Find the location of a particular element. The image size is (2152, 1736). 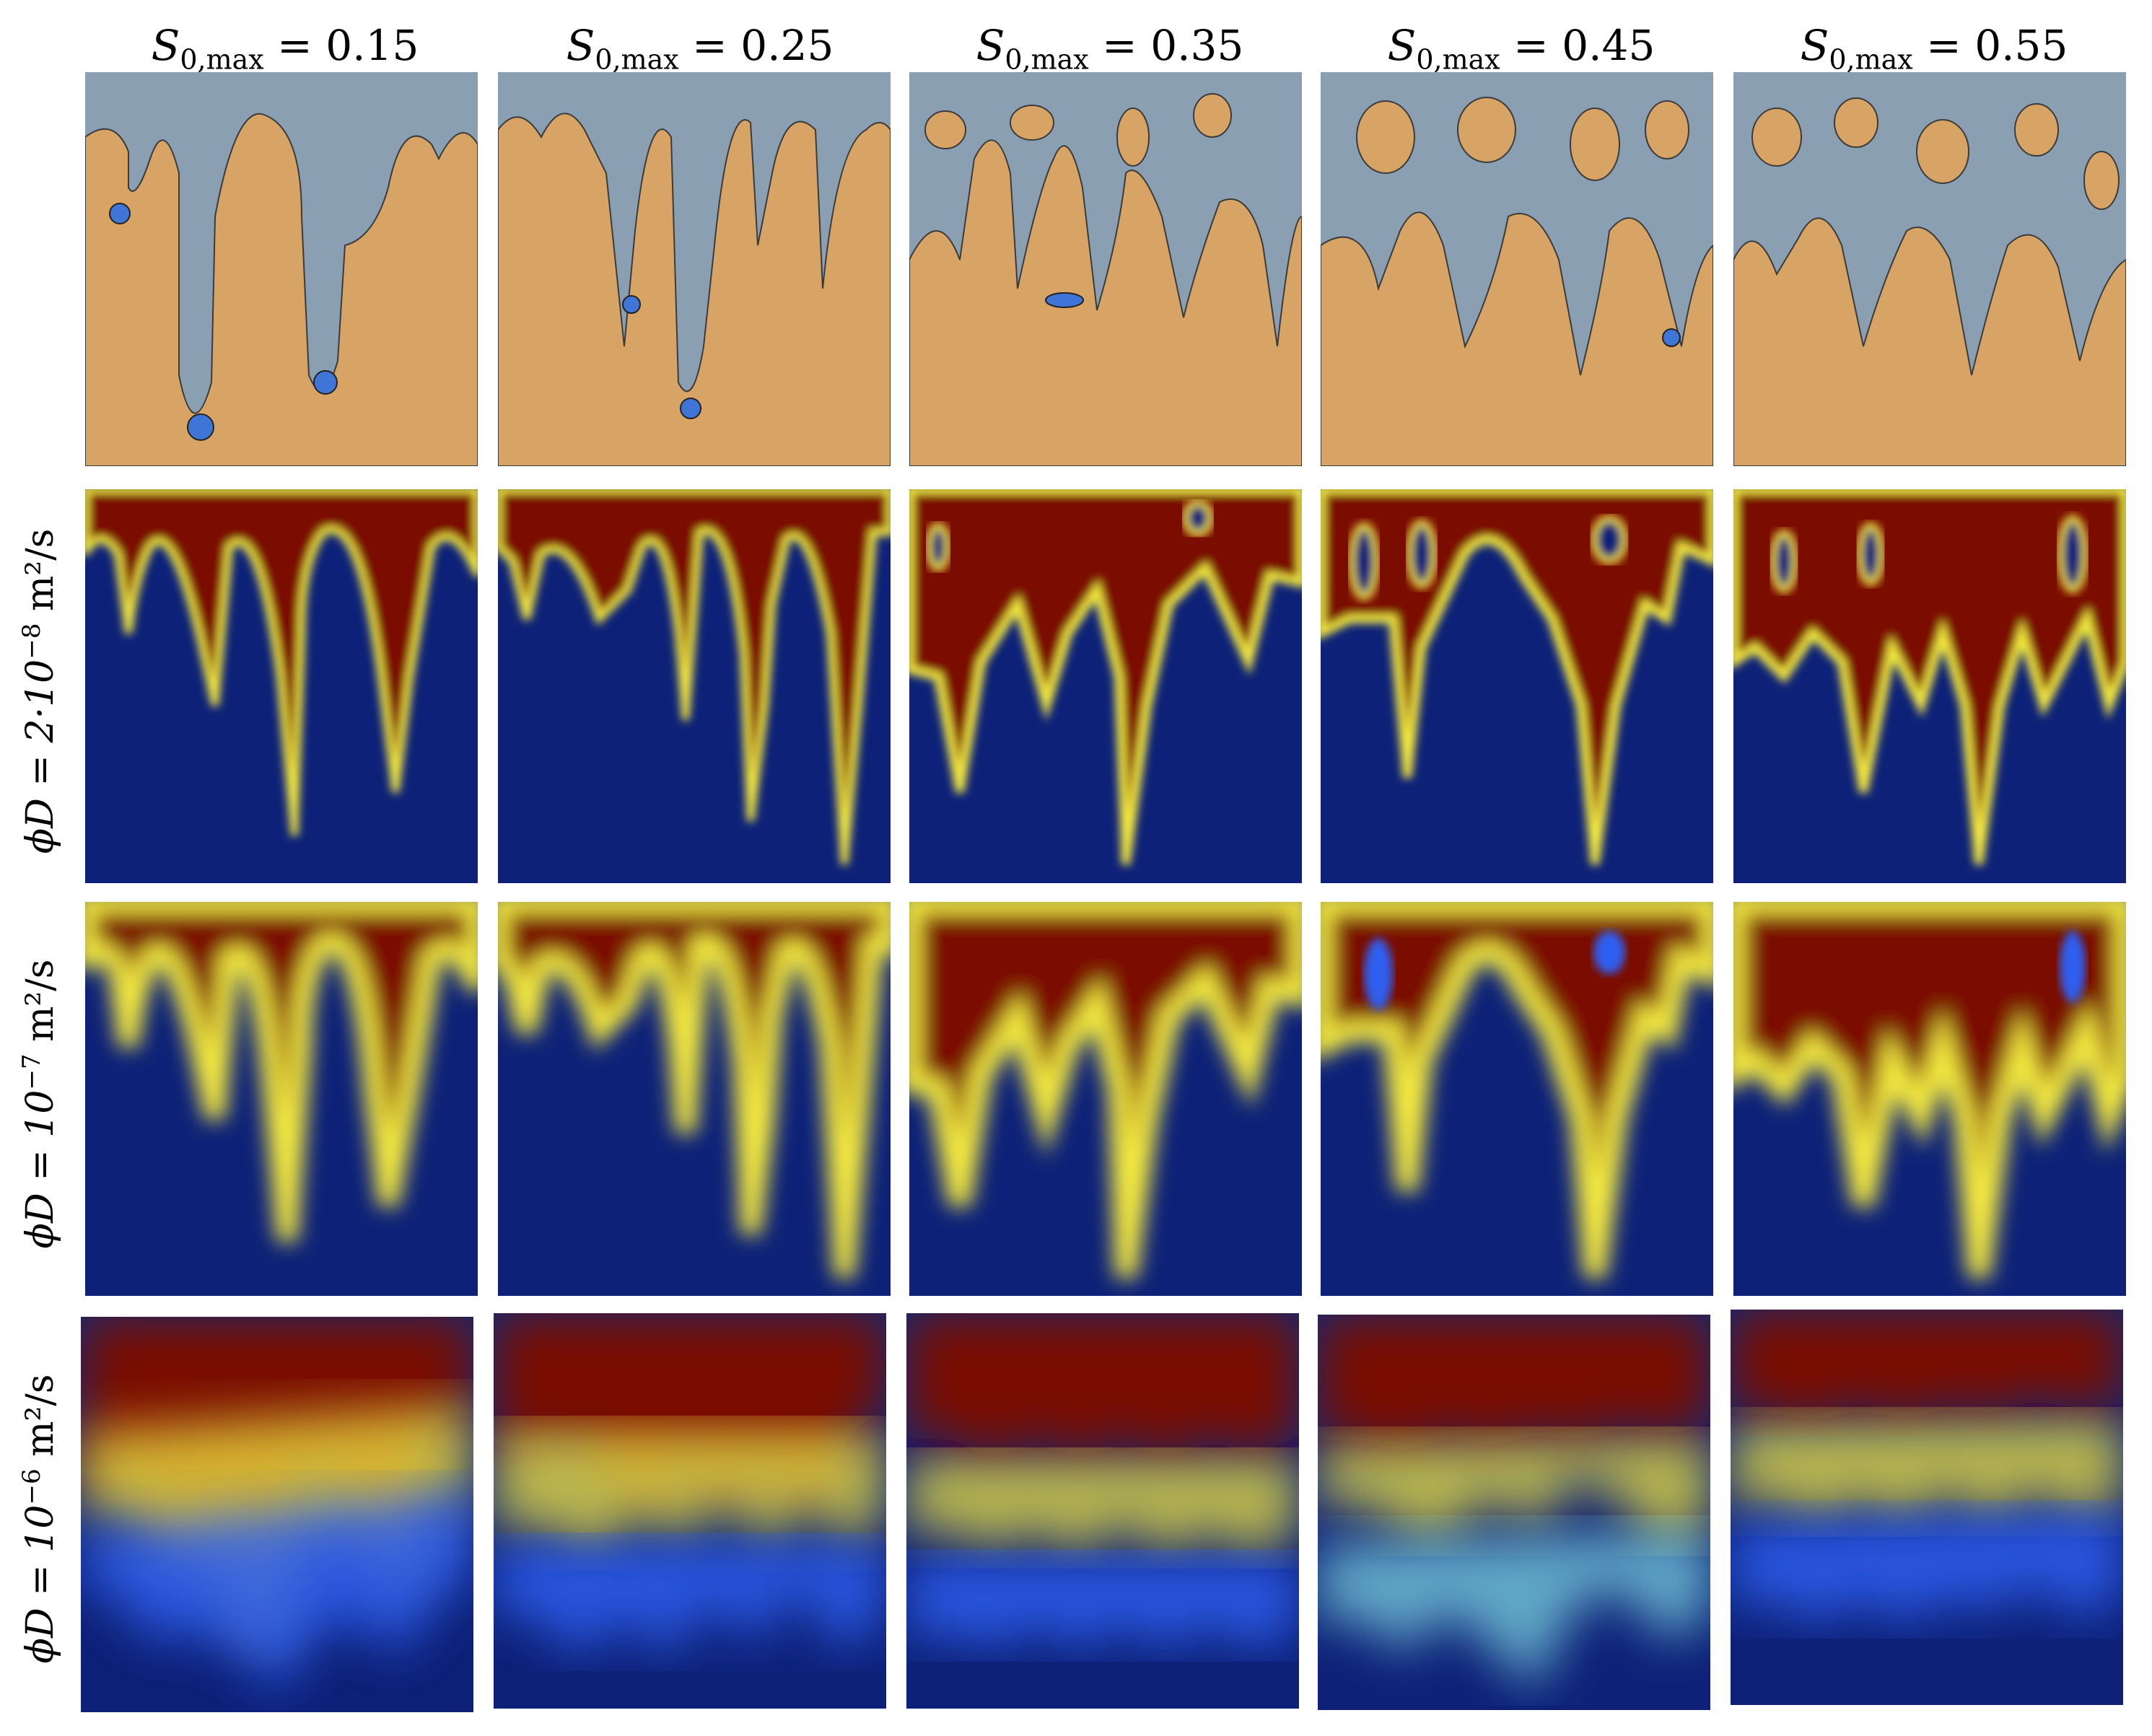

column-title: S0,max = 0.35 is located at coordinates (1110, 48).